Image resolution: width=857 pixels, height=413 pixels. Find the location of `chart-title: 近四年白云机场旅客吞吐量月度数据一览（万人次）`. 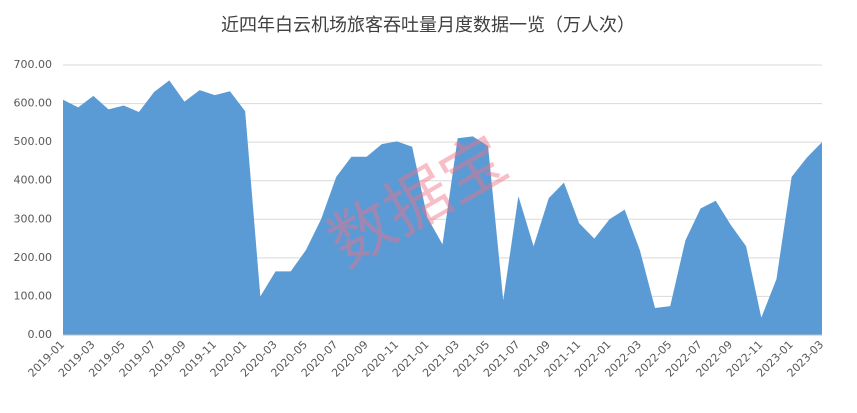

chart-title: 近四年白云机场旅客吞吐量月度数据一览（万人次） is located at coordinates (428, 25).